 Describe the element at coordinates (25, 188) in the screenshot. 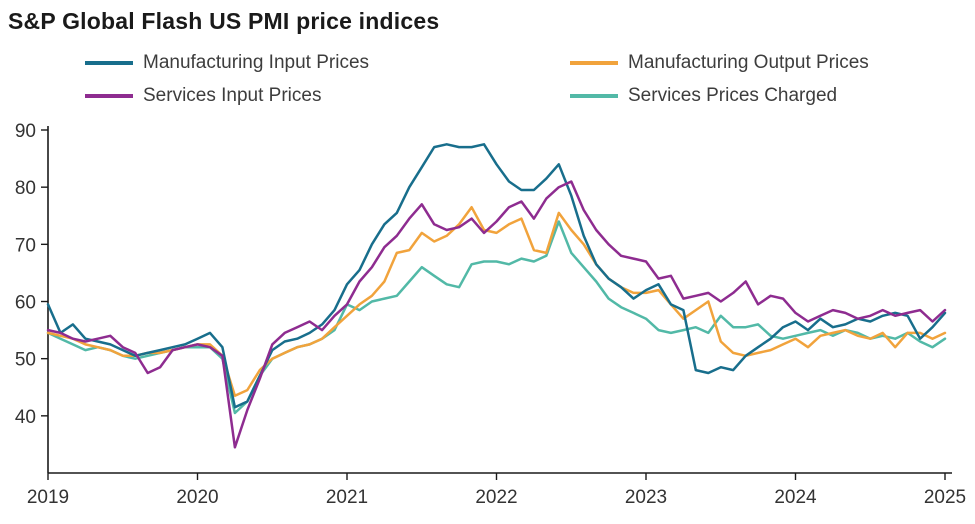

I see `y-tick-label: 80` at that location.